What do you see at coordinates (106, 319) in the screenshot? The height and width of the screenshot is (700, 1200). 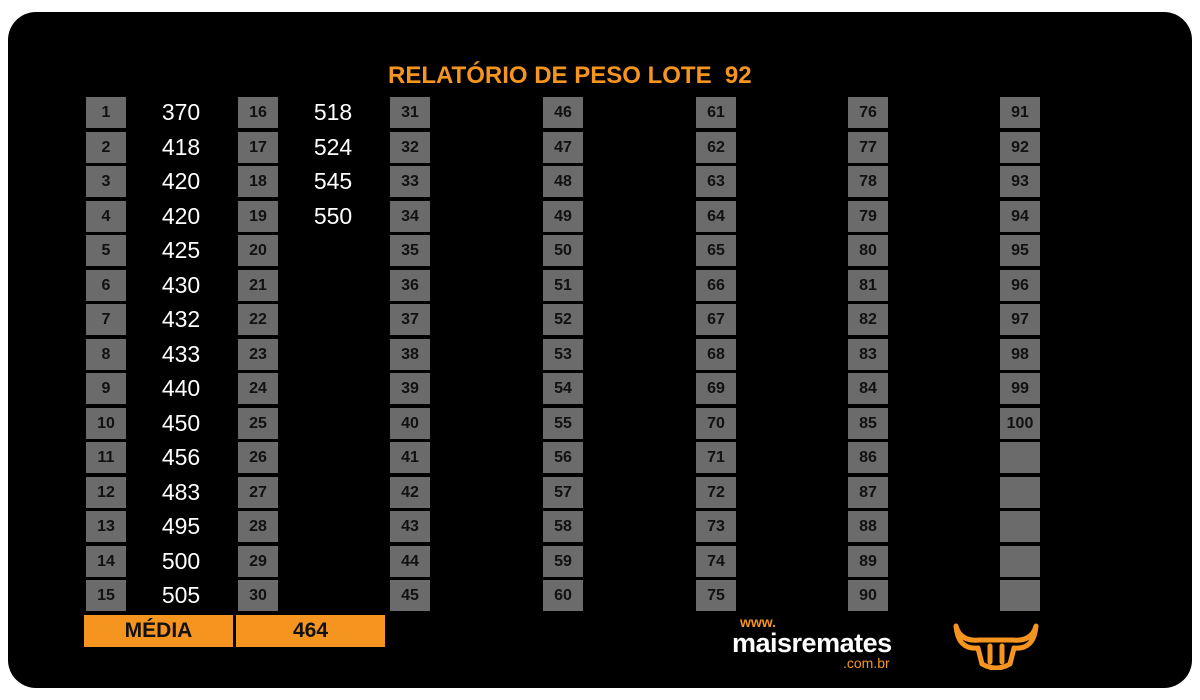 I see `lot-index-7: 7` at bounding box center [106, 319].